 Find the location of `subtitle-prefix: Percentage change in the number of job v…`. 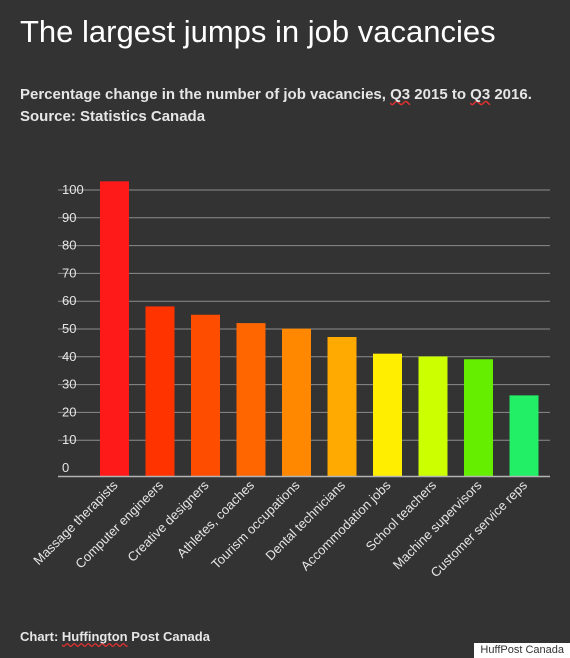

subtitle-prefix: Percentage change in the number of job v… is located at coordinates (205, 94).